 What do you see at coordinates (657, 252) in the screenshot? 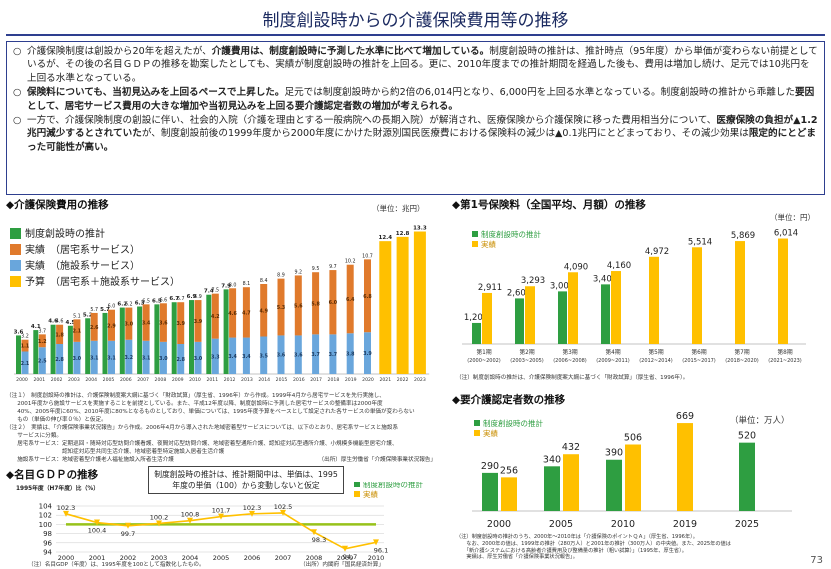
I see `premium-actual-label: 4,972` at bounding box center [657, 252].